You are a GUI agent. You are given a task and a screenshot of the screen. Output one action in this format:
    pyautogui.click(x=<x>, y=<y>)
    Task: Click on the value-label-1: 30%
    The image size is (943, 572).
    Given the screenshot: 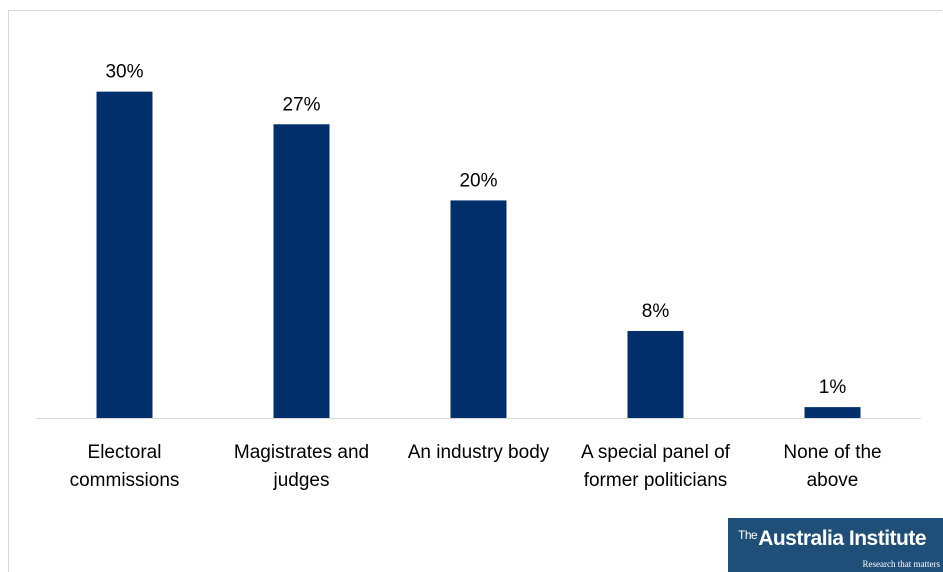 What is the action you would take?
    pyautogui.click(x=124, y=72)
    